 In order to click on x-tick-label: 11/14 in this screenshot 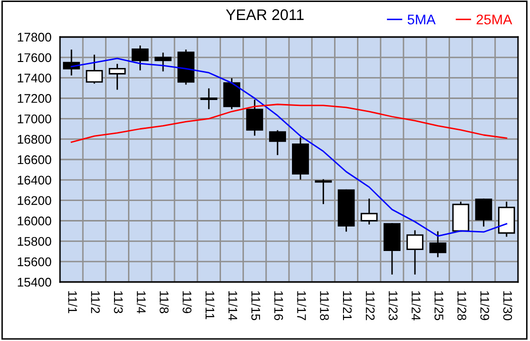, I will do `click(233, 305)`.